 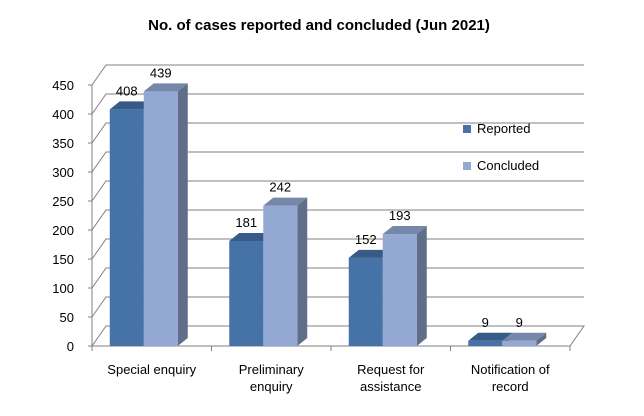 I want to click on x-tick-label-line: Preliminary, so click(x=272, y=369).